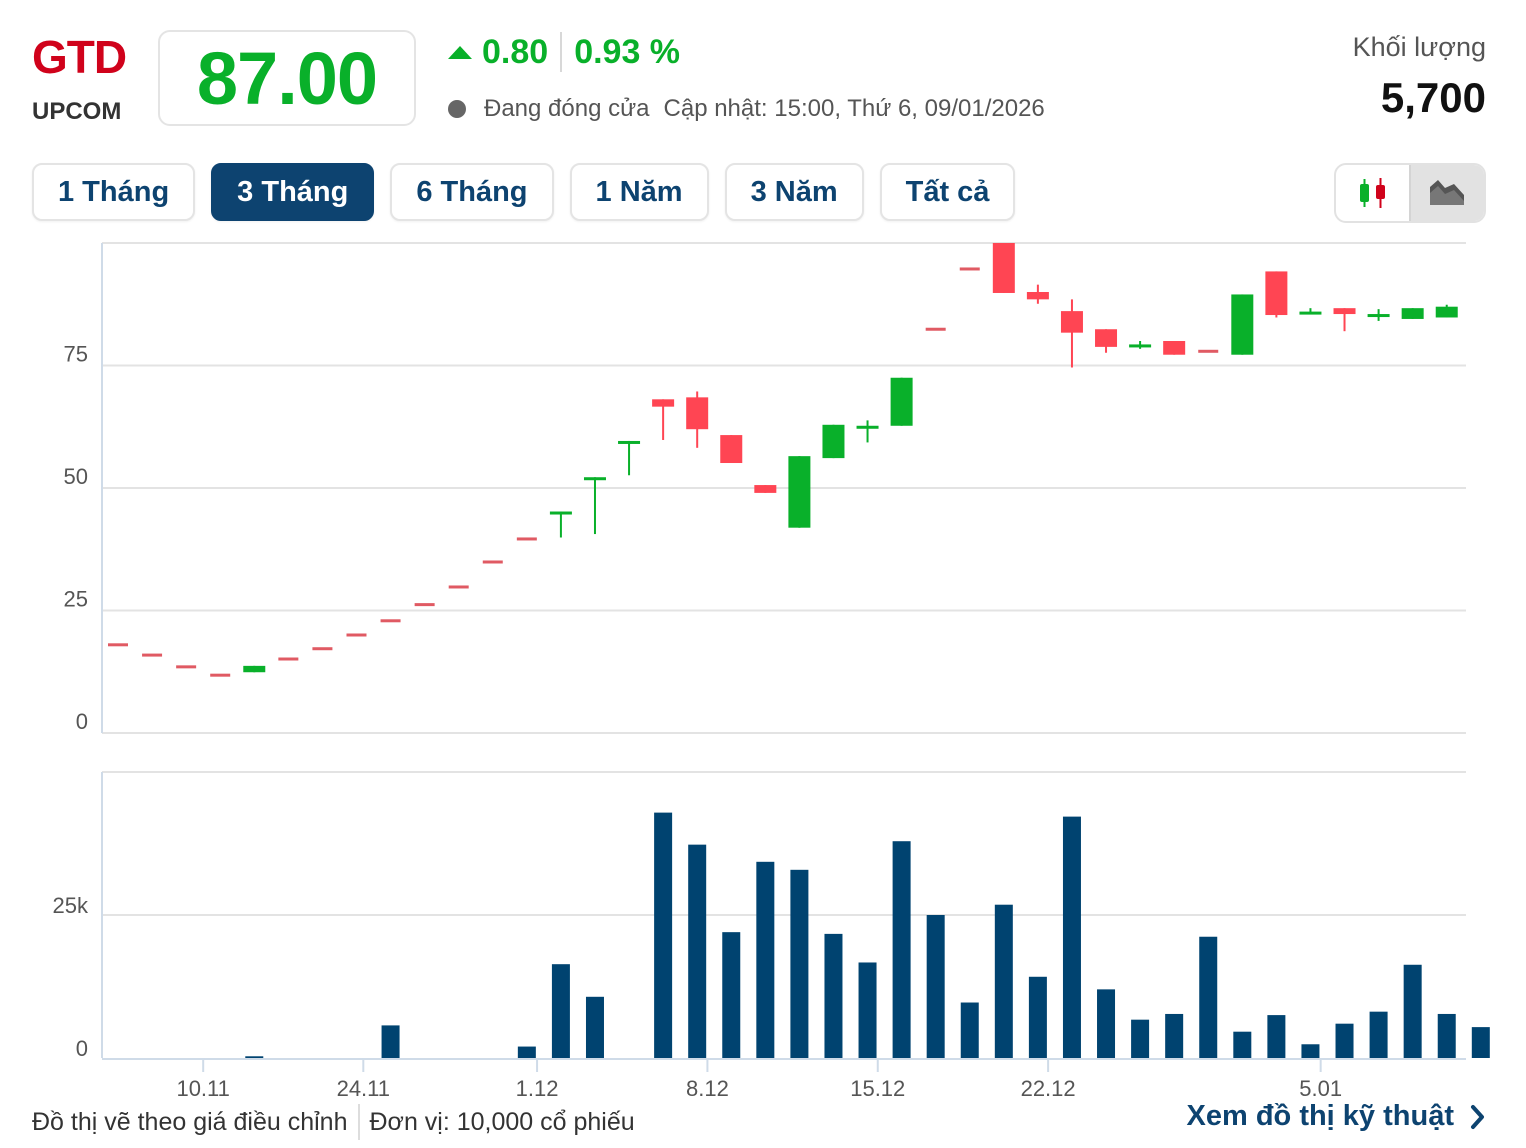 The height and width of the screenshot is (1148, 1526). What do you see at coordinates (707, 1088) in the screenshot?
I see `x-axis-label: 8.12` at bounding box center [707, 1088].